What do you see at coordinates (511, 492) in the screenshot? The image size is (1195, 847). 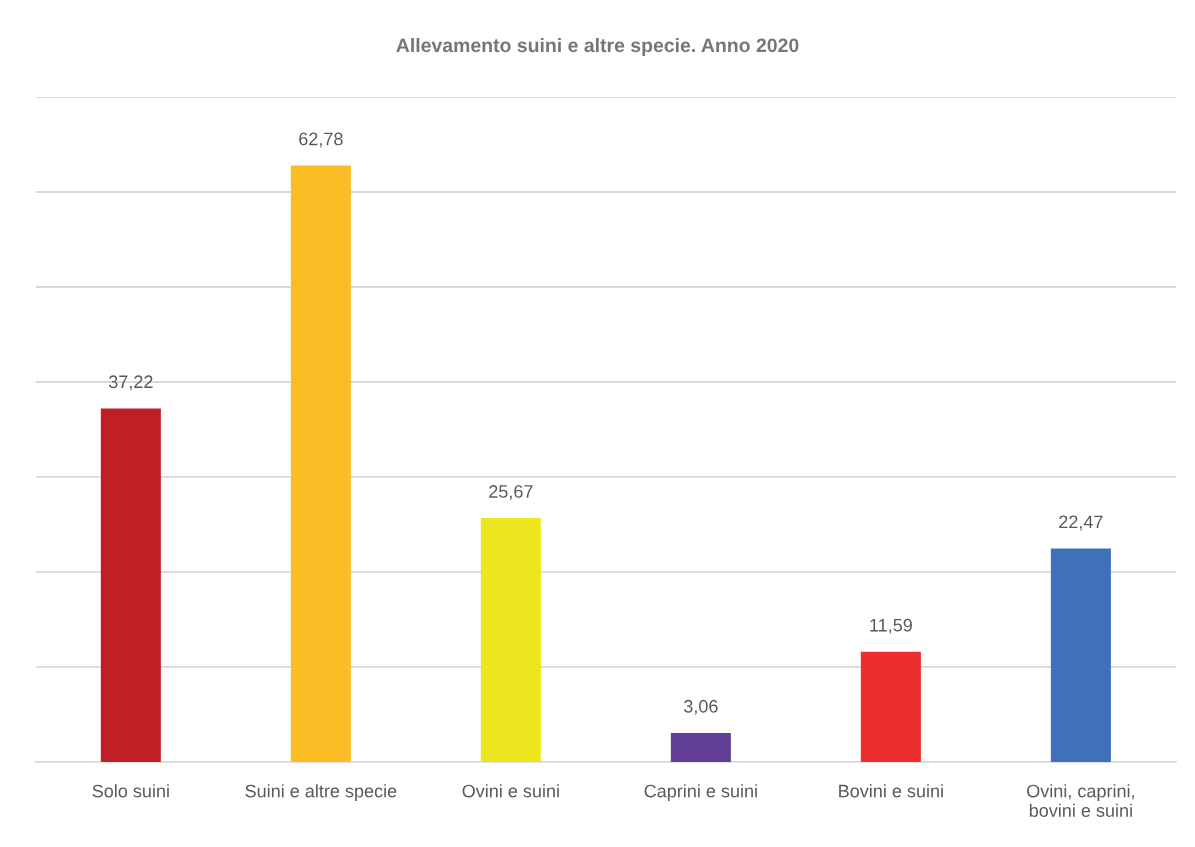 I see `data-label: 25,67` at bounding box center [511, 492].